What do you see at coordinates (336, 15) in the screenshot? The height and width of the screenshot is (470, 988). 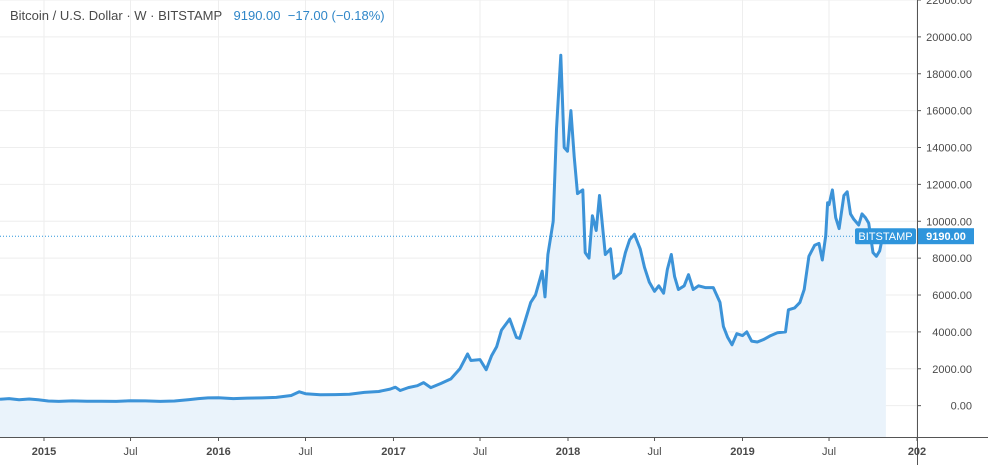 I see `price-change: −17.00 (−0.18%)` at bounding box center [336, 15].